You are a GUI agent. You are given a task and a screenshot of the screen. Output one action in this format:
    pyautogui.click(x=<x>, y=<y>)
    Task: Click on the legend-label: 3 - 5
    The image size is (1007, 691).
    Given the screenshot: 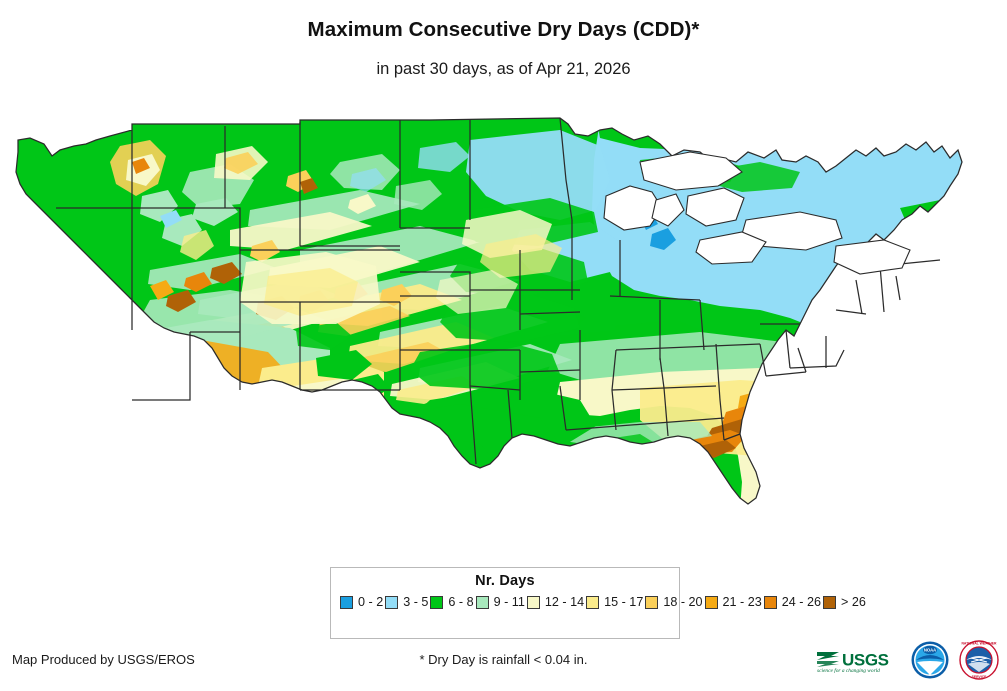 What is the action you would take?
    pyautogui.click(x=416, y=602)
    